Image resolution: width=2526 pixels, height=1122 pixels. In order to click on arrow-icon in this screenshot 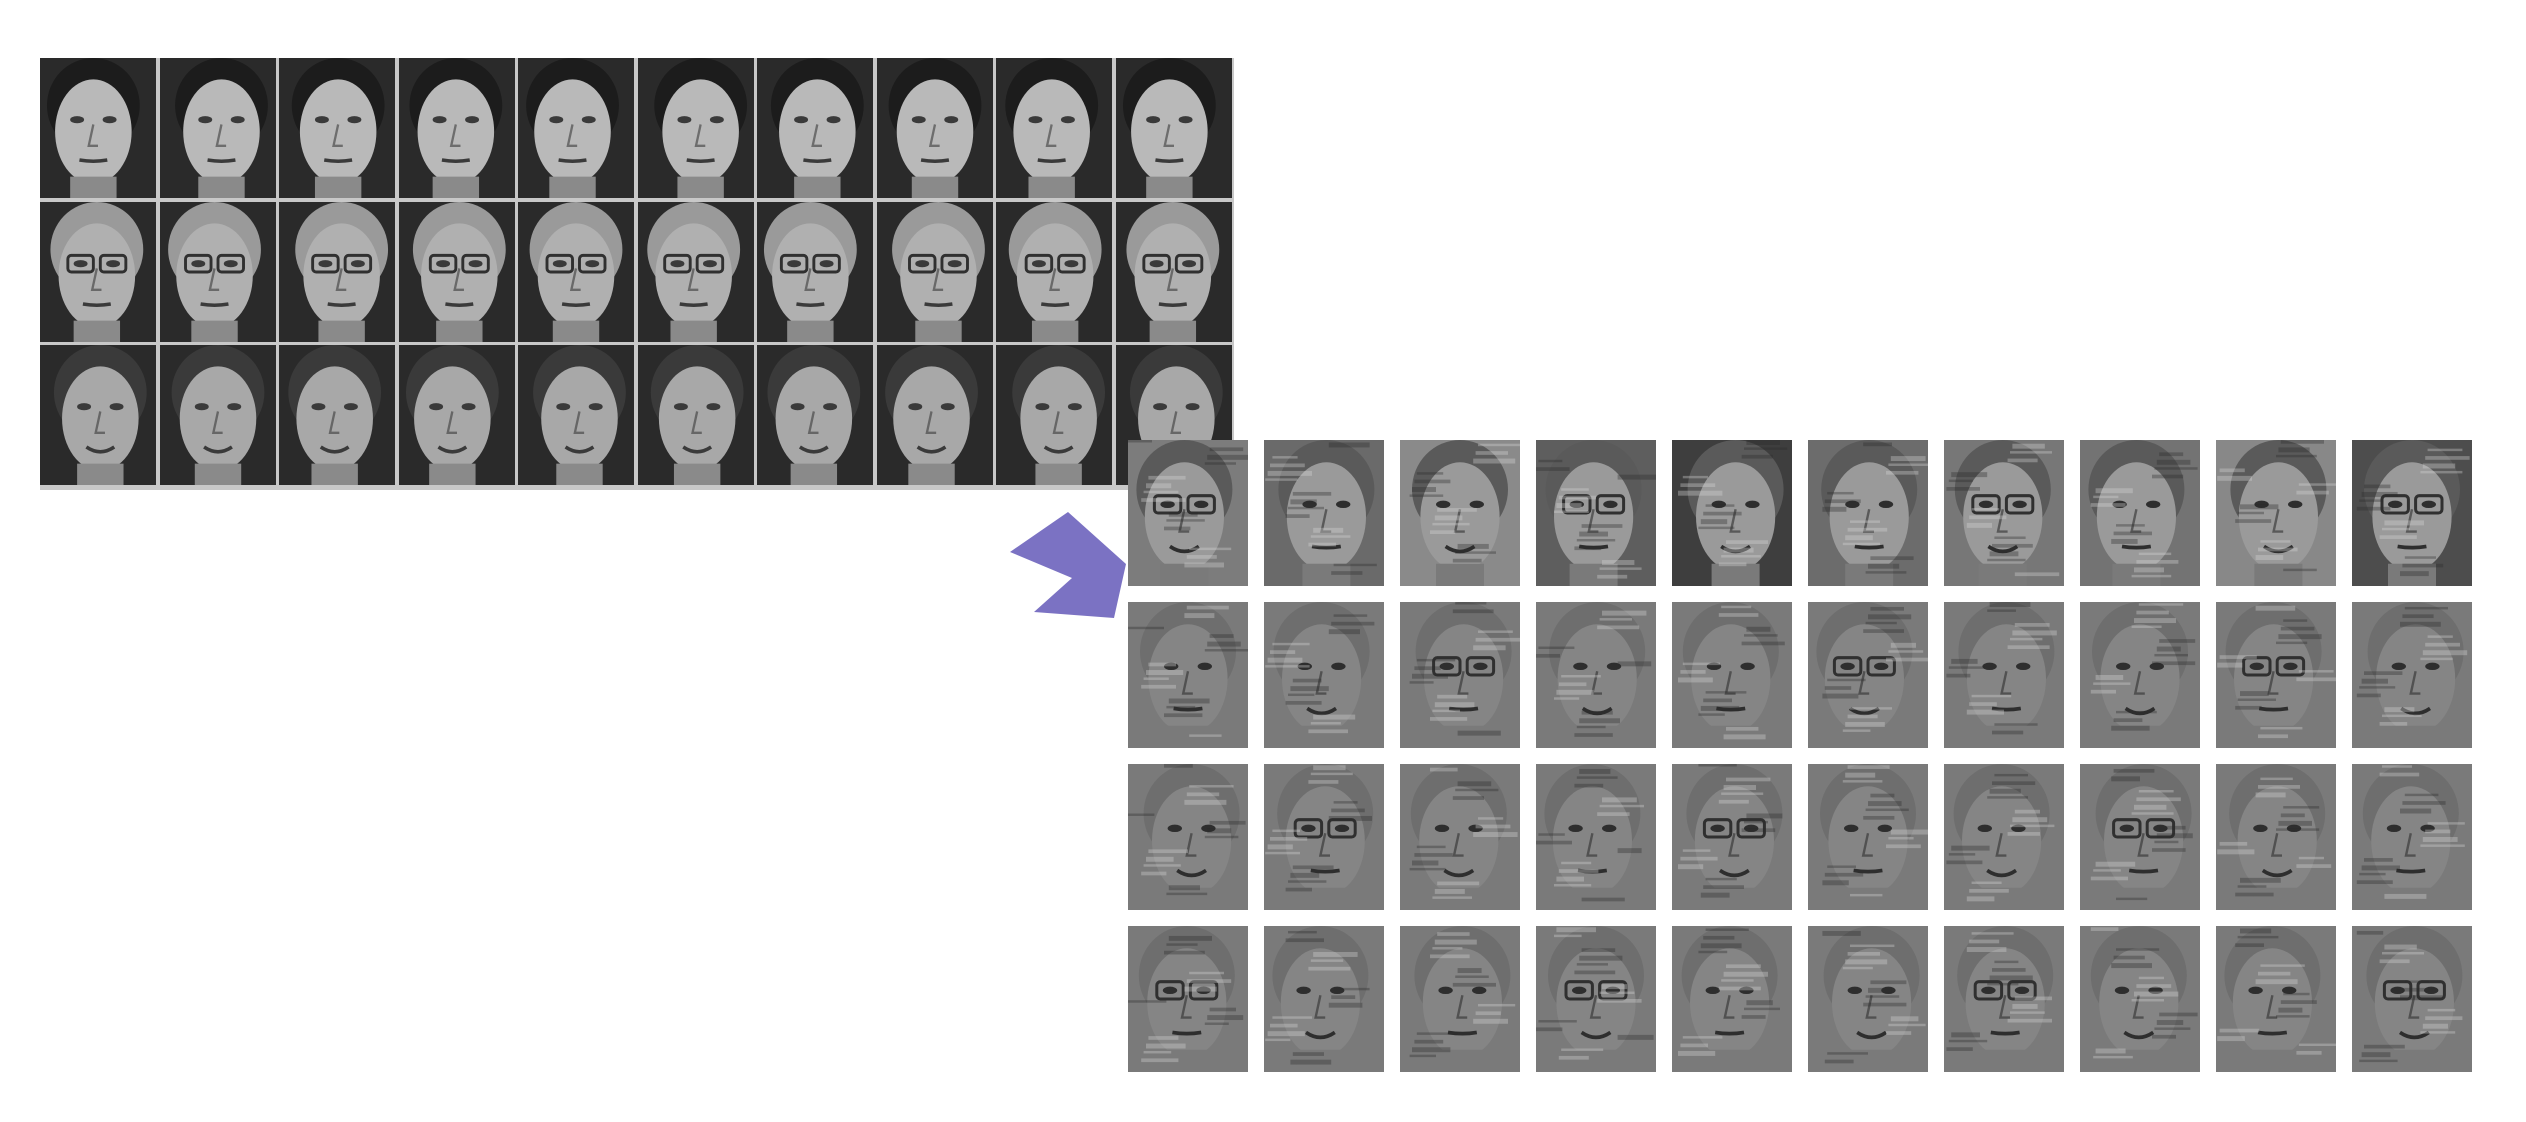, I will do `click(1068, 565)`.